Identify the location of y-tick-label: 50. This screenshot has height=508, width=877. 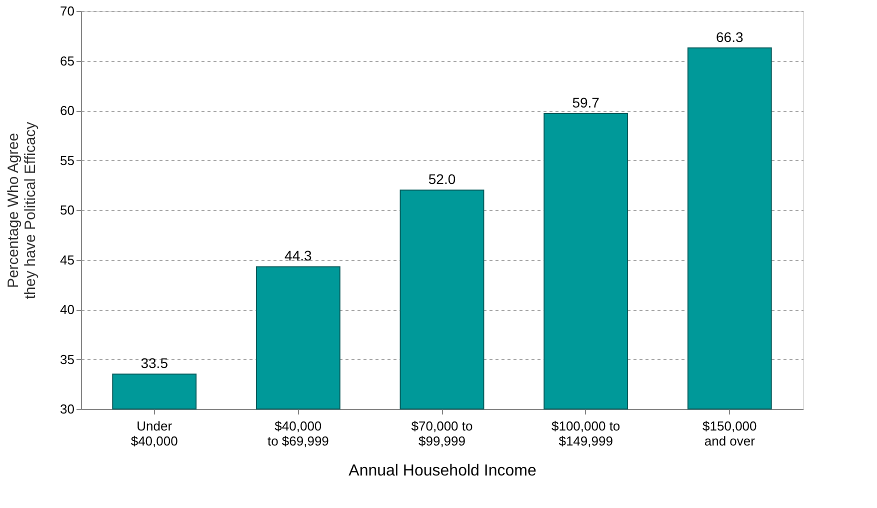
(67, 210).